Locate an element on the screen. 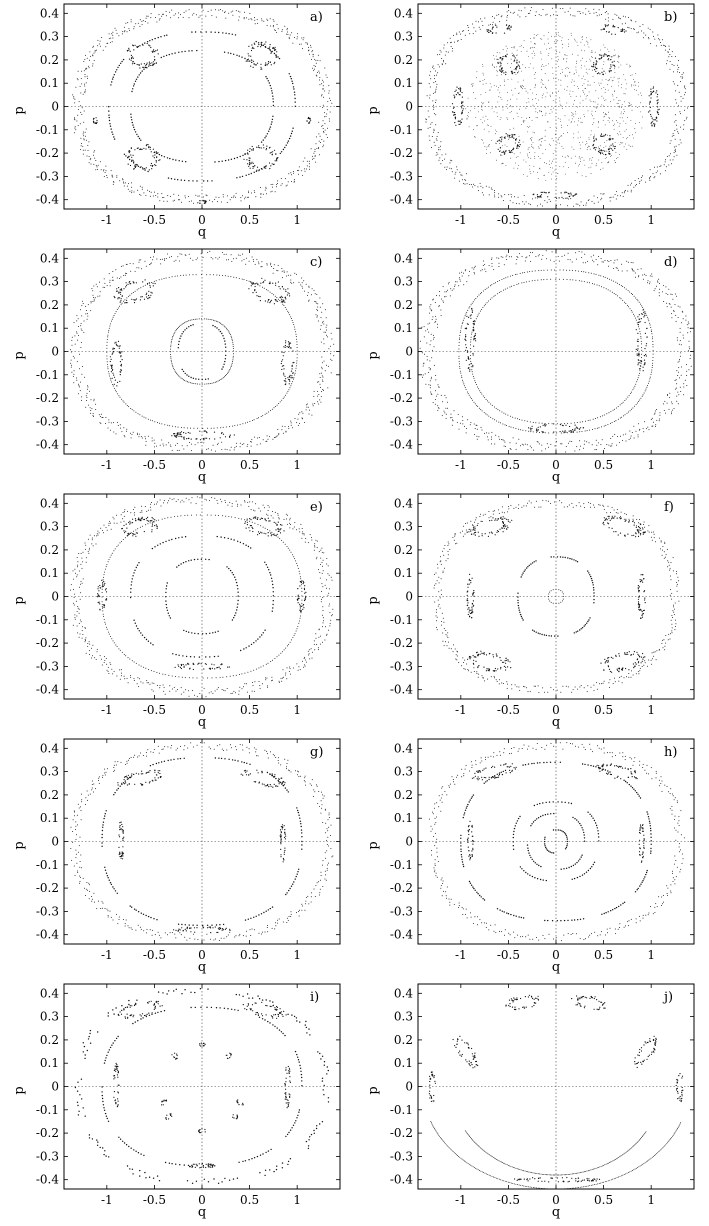  x-tick-label: 0.5 is located at coordinates (603, 220).